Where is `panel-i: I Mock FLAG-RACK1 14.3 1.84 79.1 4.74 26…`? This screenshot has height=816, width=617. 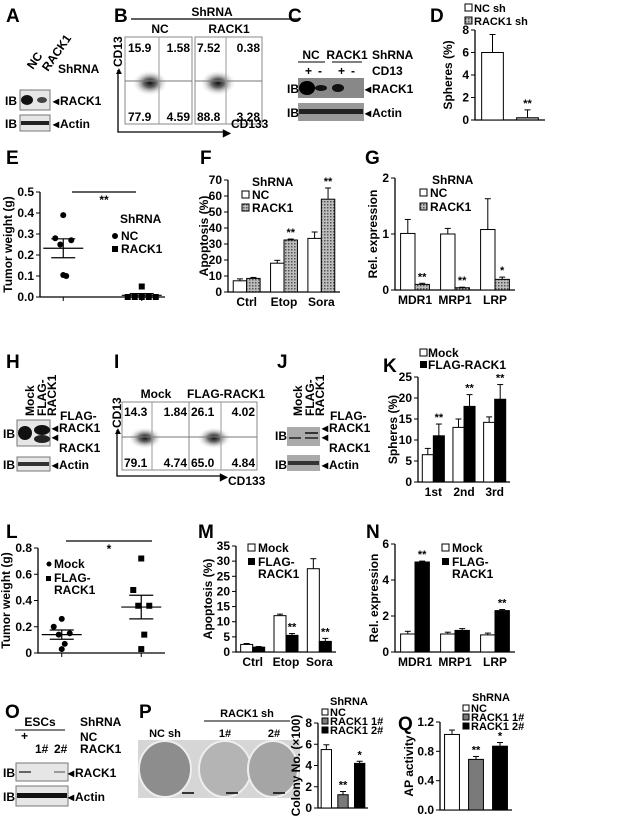
panel-i: I Mock FLAG-RACK1 14.3 1.84 79.1 4.74 26… is located at coordinates (188, 420).